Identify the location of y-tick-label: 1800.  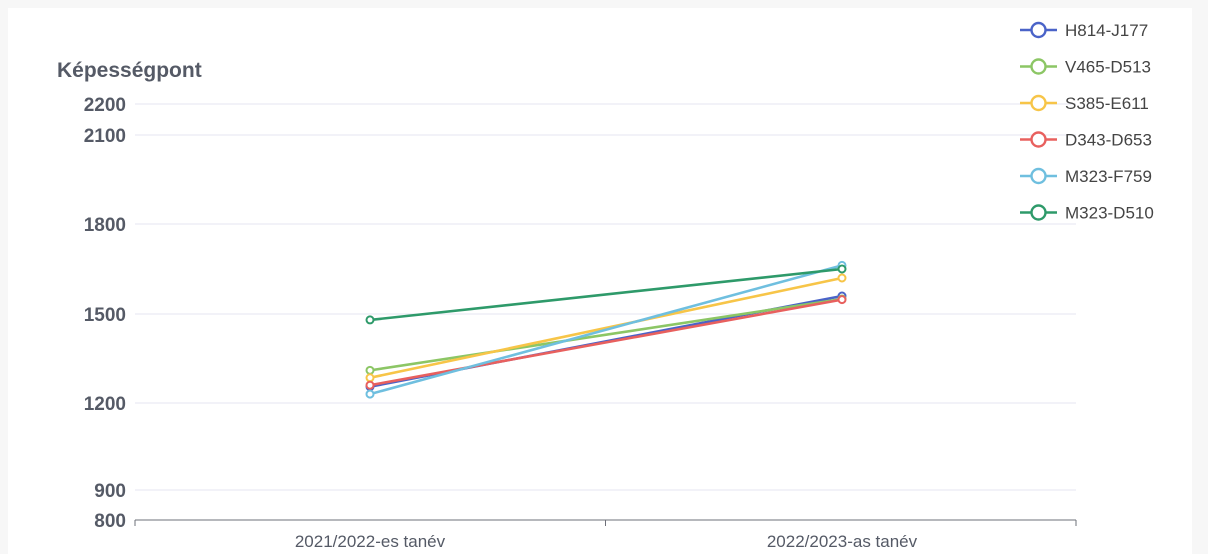
(105, 225).